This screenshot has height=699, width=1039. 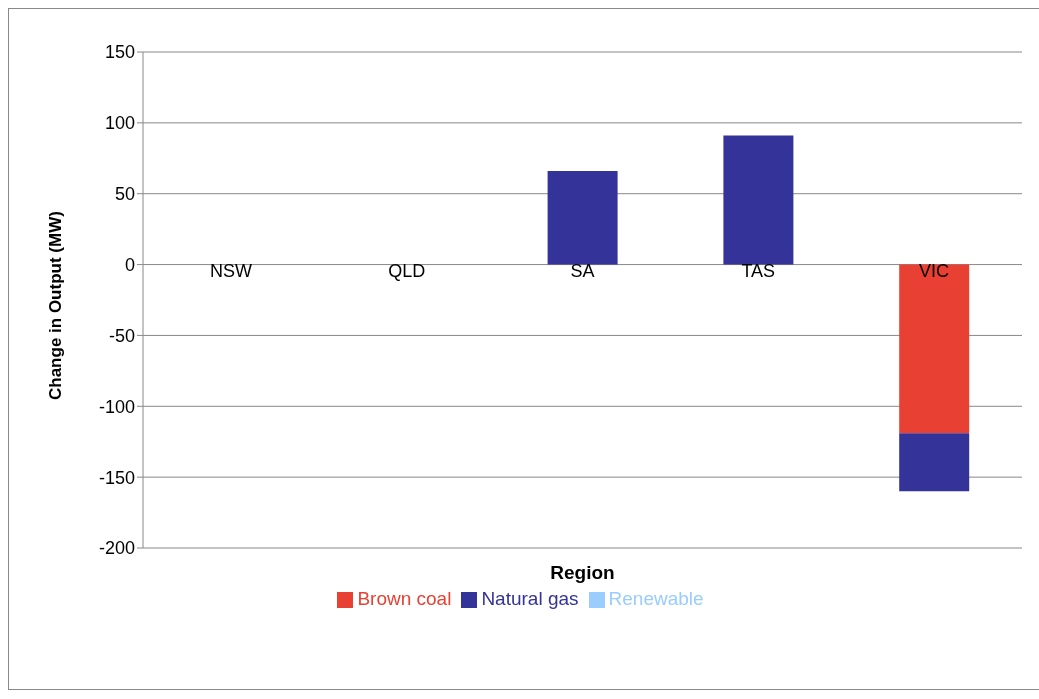 I want to click on legend-label: Brown coal, so click(x=404, y=598).